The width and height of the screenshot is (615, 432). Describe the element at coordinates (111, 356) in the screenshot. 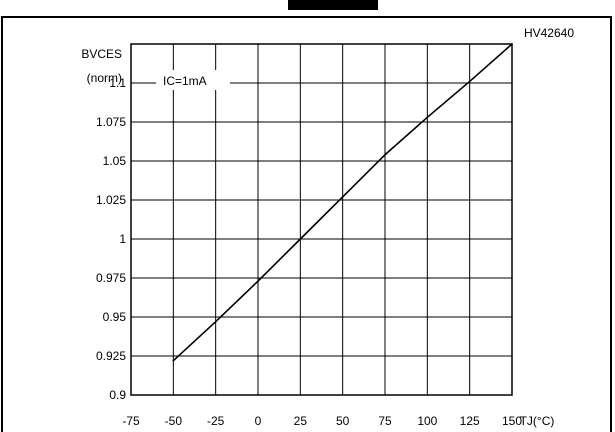

I see `y-tick-label: 0.925` at that location.